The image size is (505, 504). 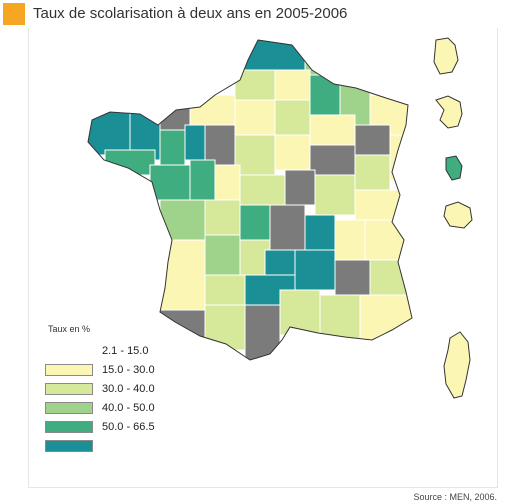 What do you see at coordinates (458, 215) in the screenshot?
I see `overseas-reunion-region` at bounding box center [458, 215].